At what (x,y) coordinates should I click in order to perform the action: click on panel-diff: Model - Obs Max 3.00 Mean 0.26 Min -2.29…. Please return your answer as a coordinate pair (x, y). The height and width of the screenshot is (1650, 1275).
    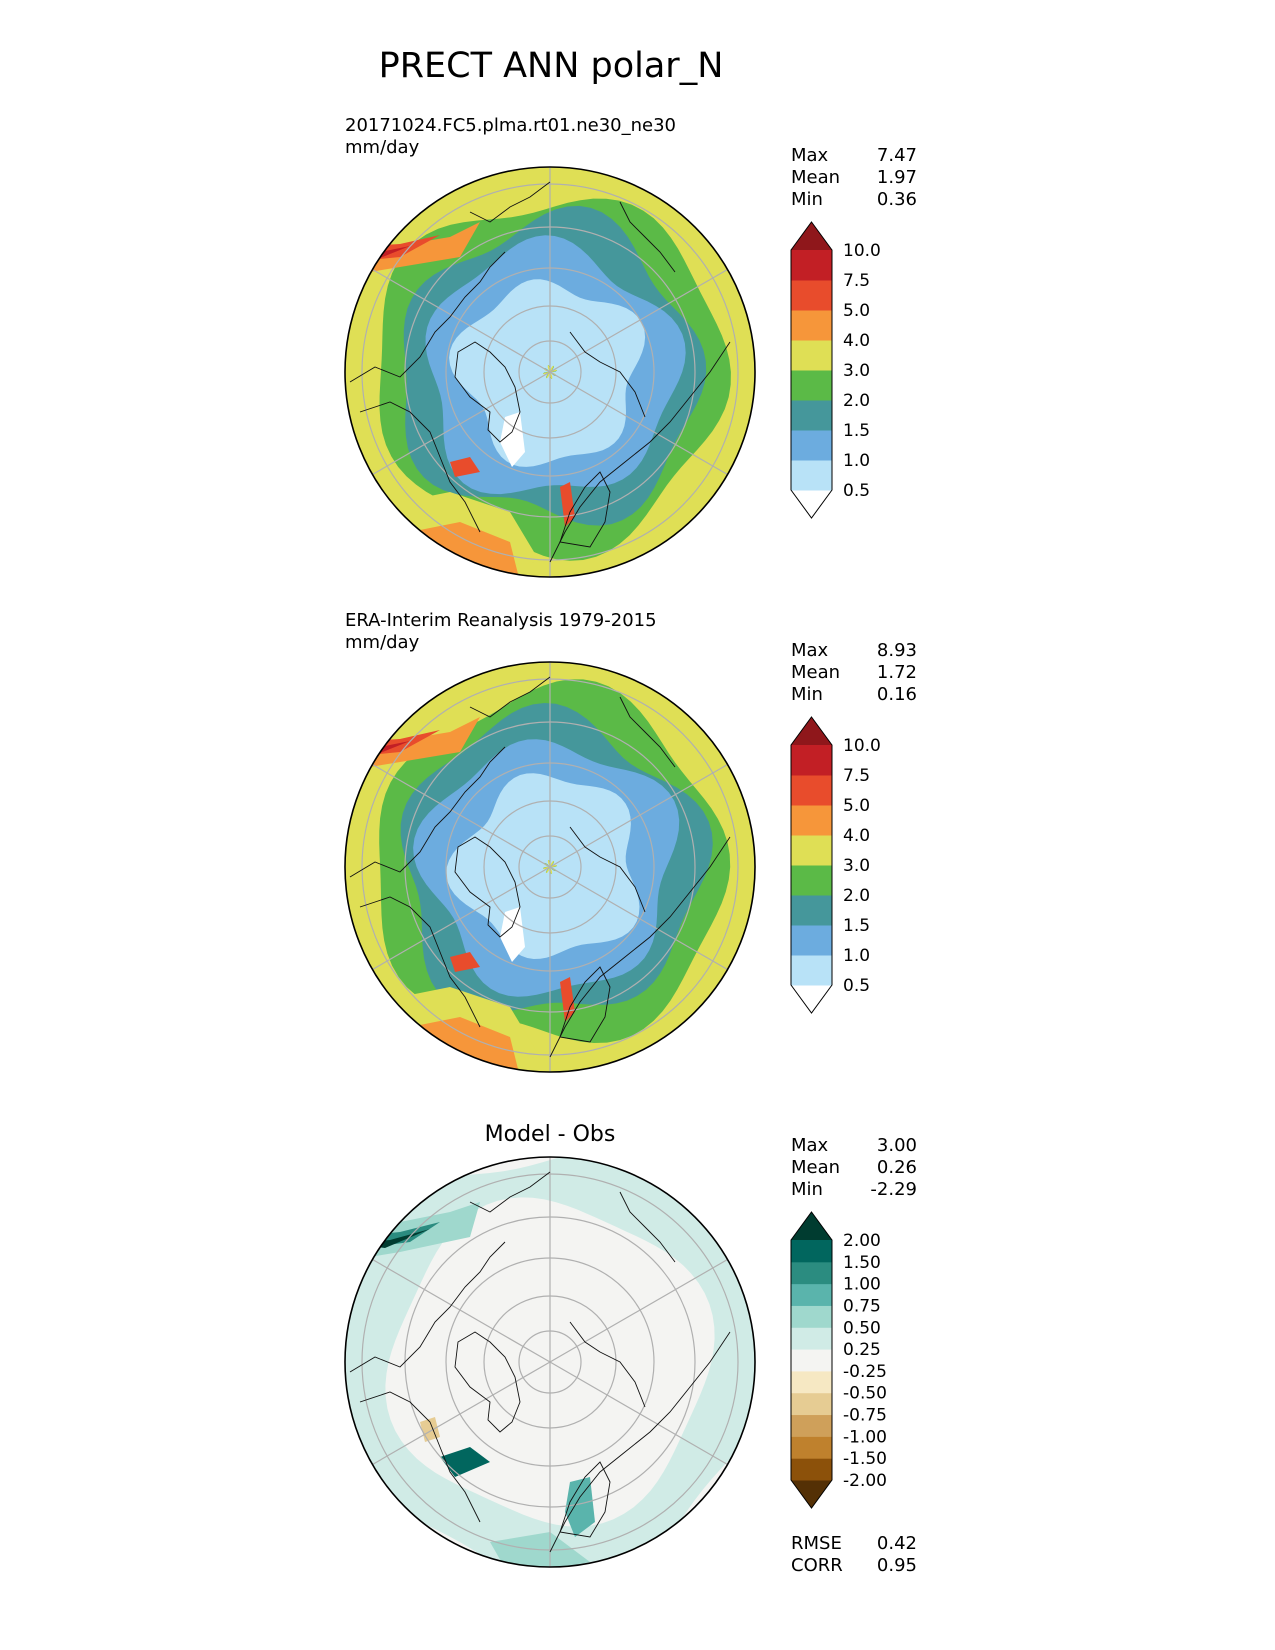
    Looking at the image, I should click on (630, 1349).